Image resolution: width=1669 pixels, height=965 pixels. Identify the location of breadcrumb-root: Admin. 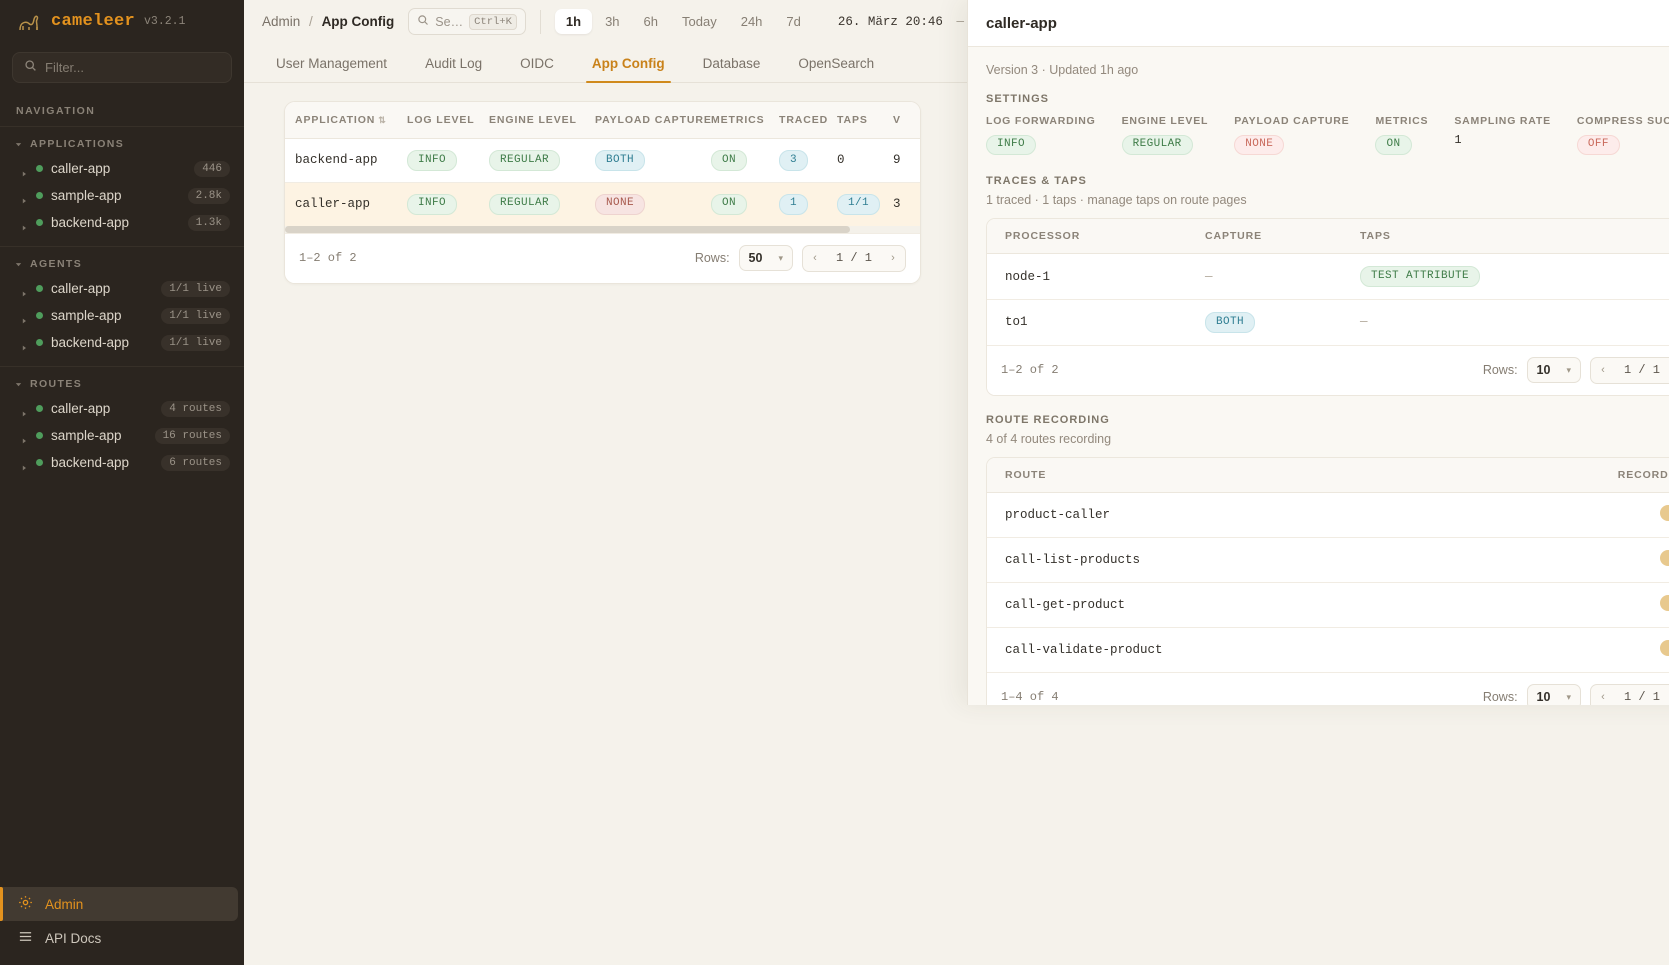
(281, 21).